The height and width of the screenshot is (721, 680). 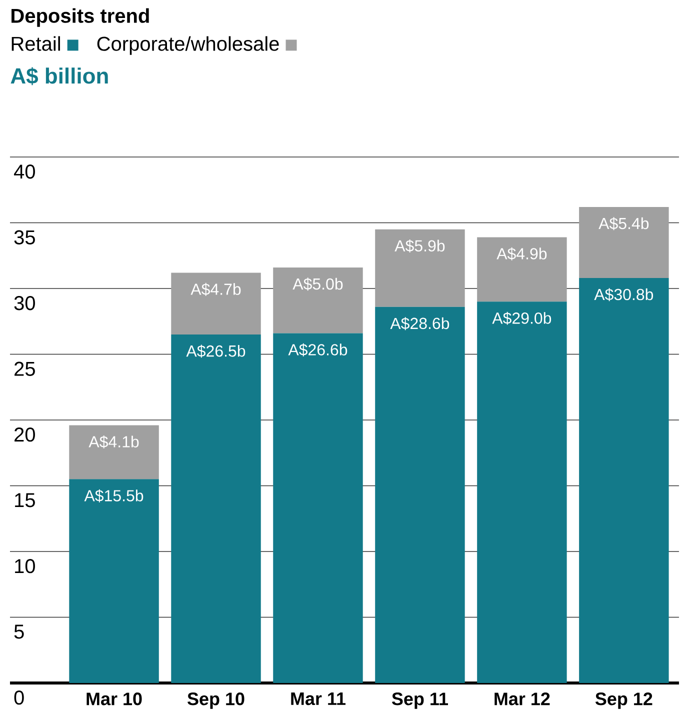 I want to click on x-tick-label: Mar 10, so click(x=114, y=699).